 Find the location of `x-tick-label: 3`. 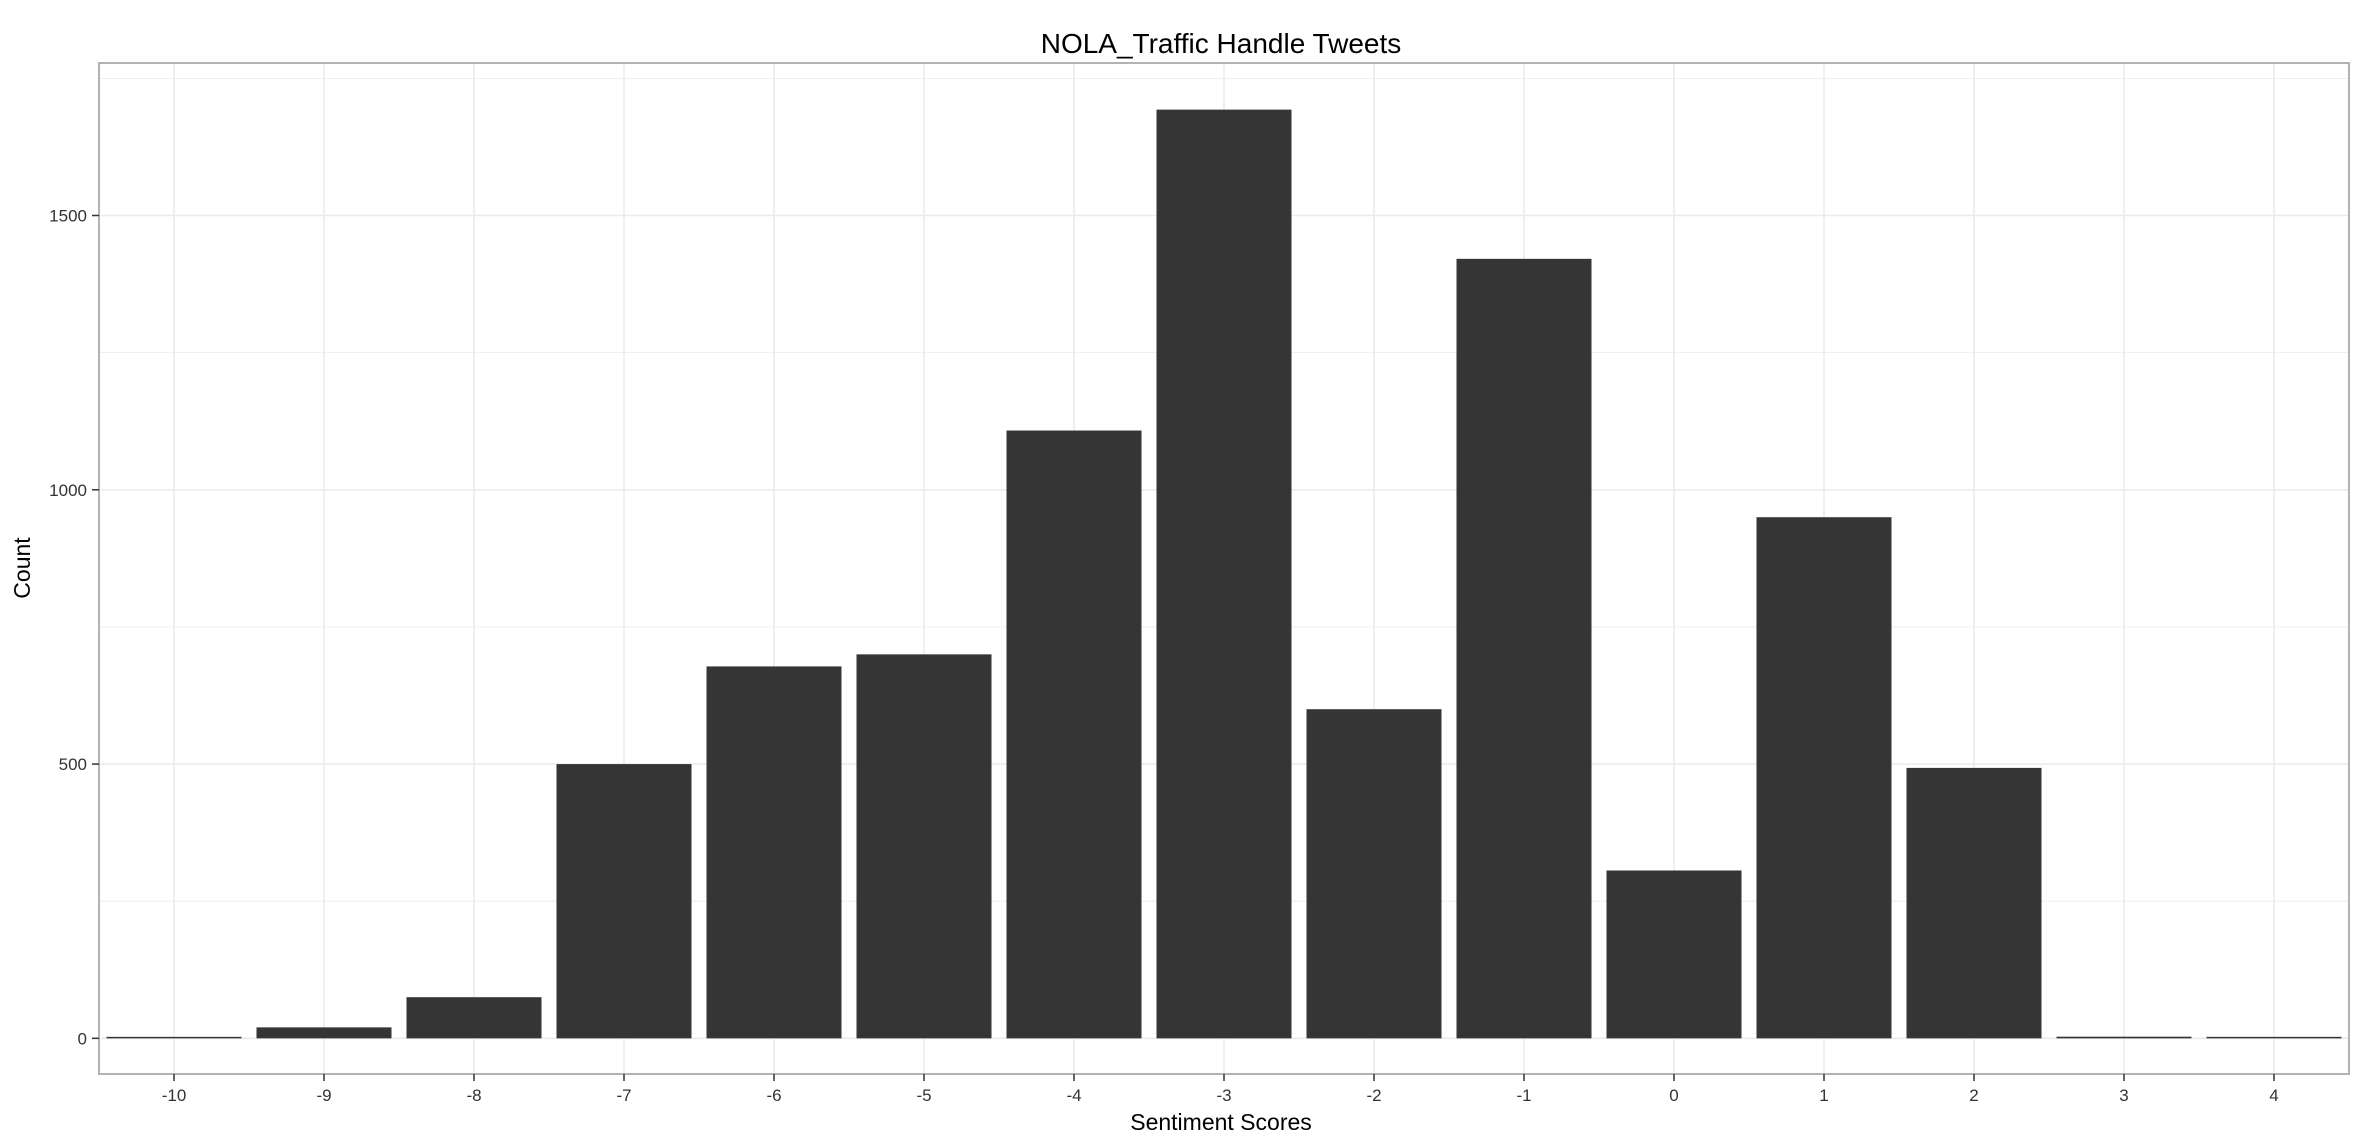

x-tick-label: 3 is located at coordinates (2123, 1095).